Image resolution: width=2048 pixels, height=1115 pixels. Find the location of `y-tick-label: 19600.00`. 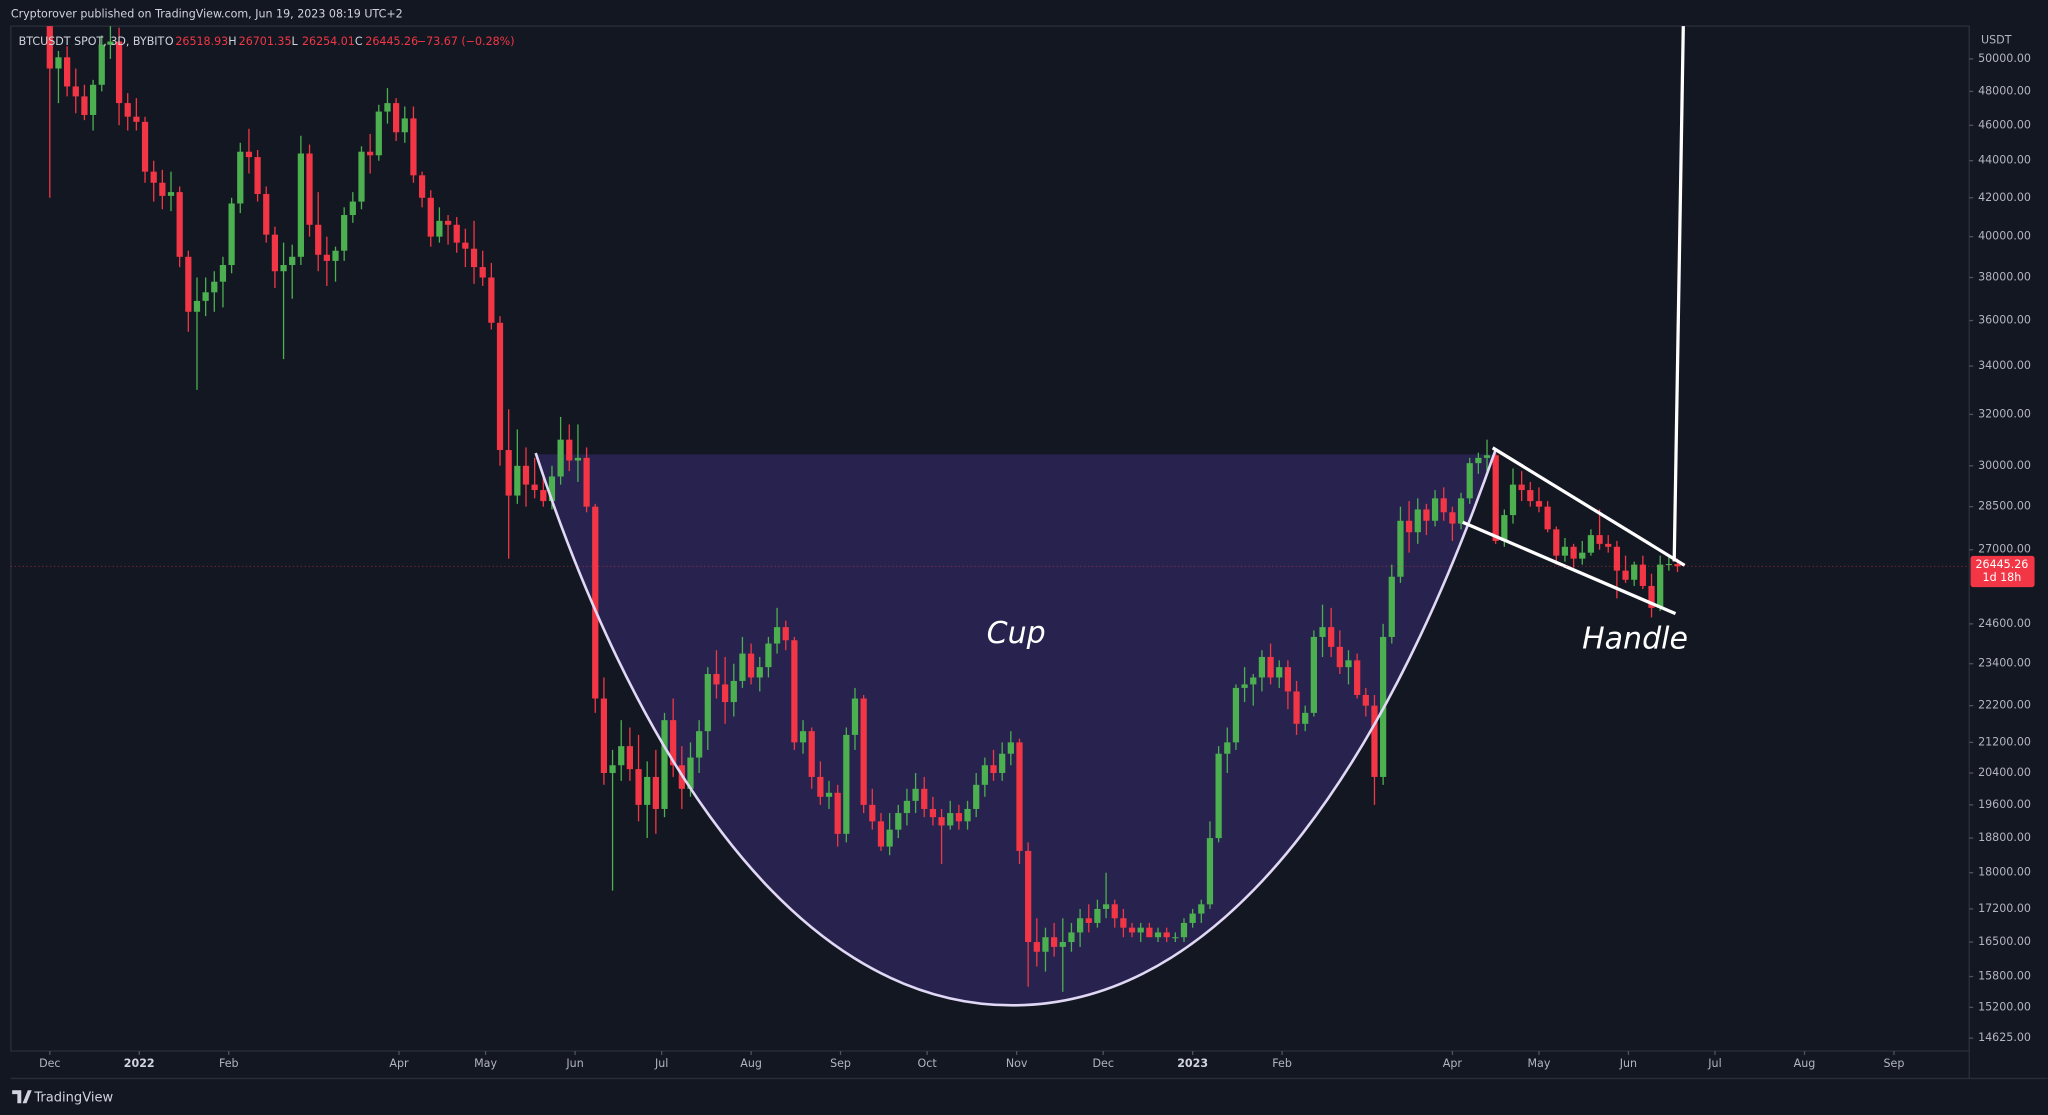

y-tick-label: 19600.00 is located at coordinates (2004, 804).